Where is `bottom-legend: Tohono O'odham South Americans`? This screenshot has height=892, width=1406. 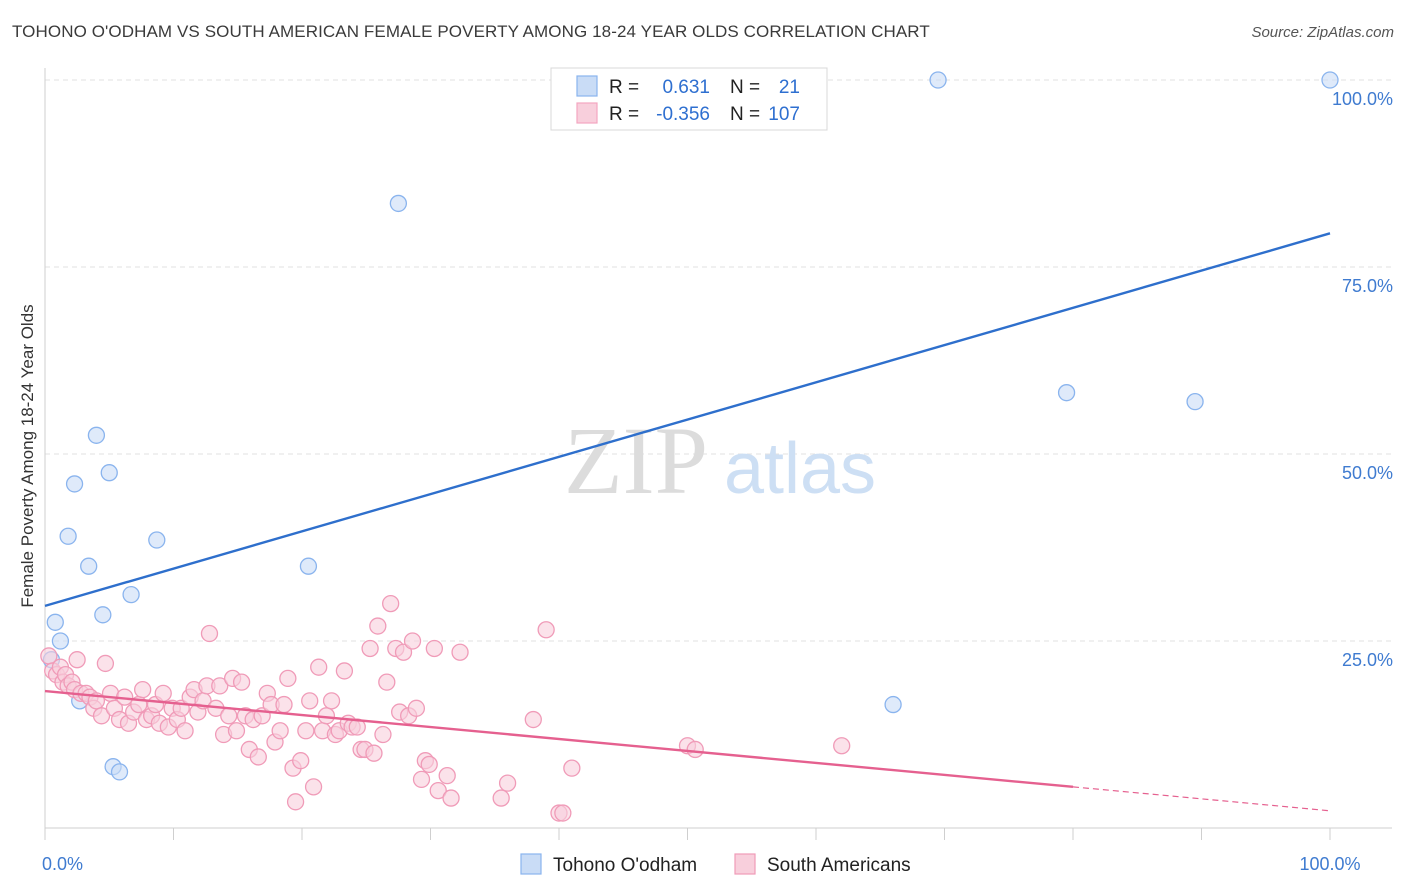
bottom-legend: Tohono O'odham South Americans is located at coordinates (715, 864).